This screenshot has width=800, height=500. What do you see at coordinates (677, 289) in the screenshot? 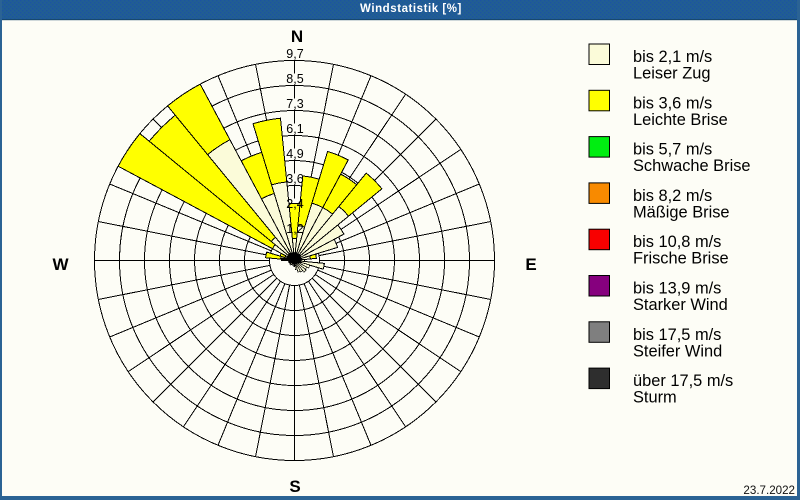
I see `svg-text: bis 13,9 m/s` at bounding box center [677, 289].